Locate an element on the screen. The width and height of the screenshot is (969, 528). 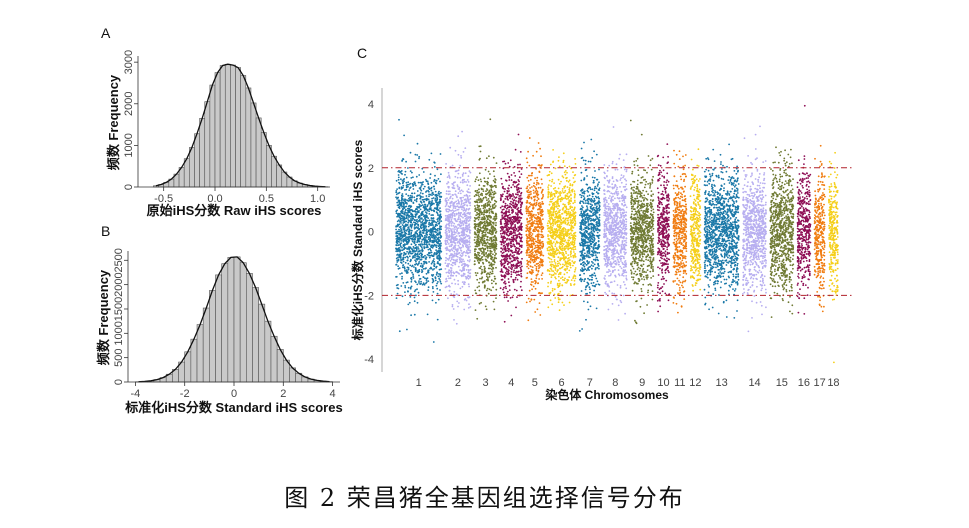
x-tick-label: 0 is located at coordinates (234, 394).